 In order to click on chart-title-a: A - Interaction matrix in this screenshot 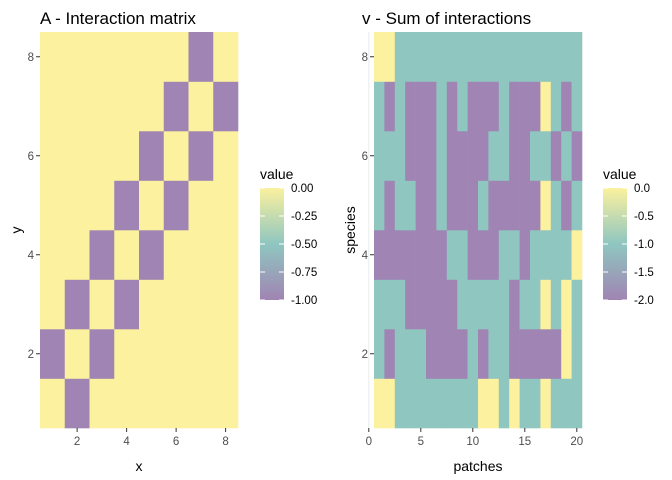, I will do `click(118, 18)`.